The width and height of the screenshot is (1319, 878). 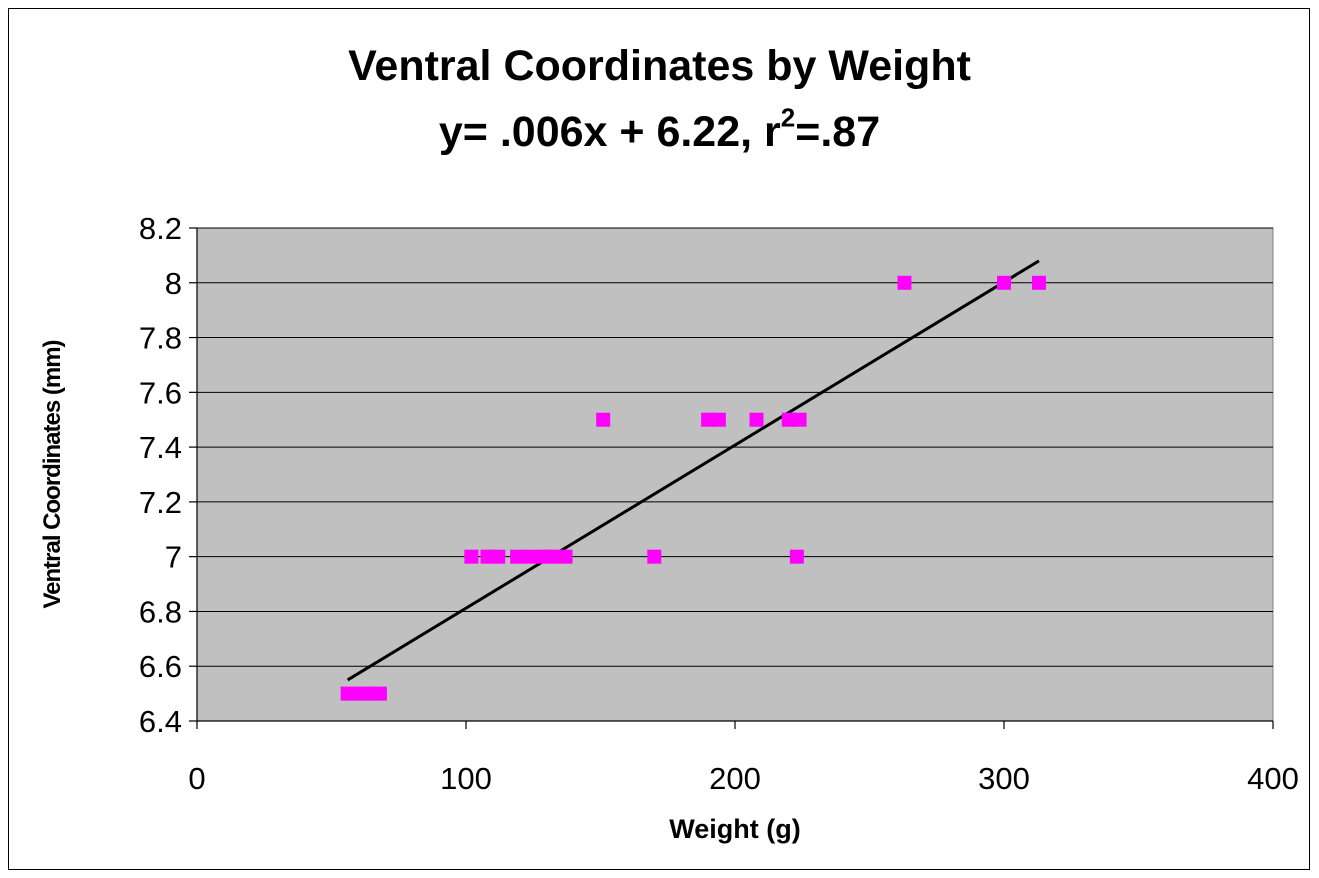 What do you see at coordinates (466, 778) in the screenshot?
I see `x-tick-label: 100` at bounding box center [466, 778].